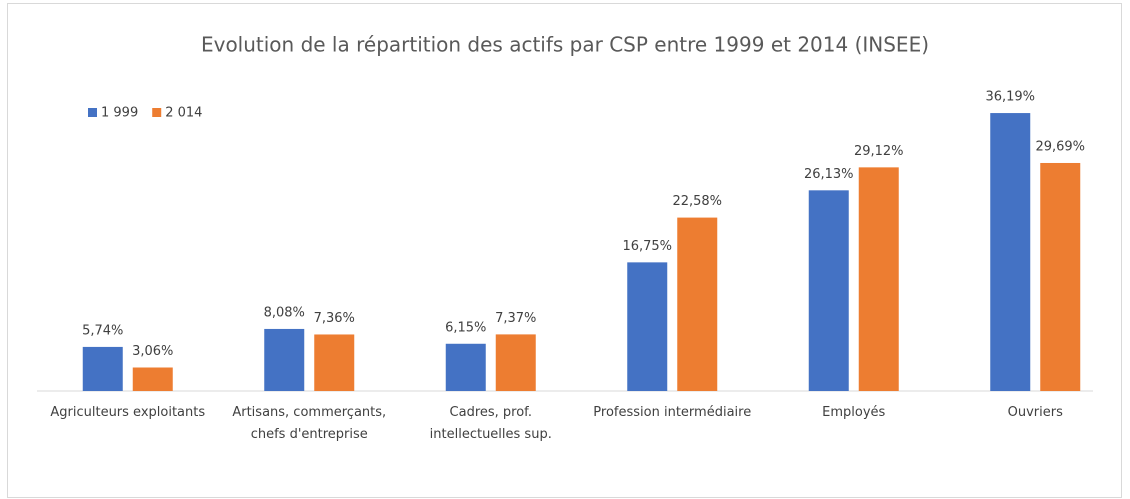  I want to click on data-label: 7,36%, so click(334, 318).